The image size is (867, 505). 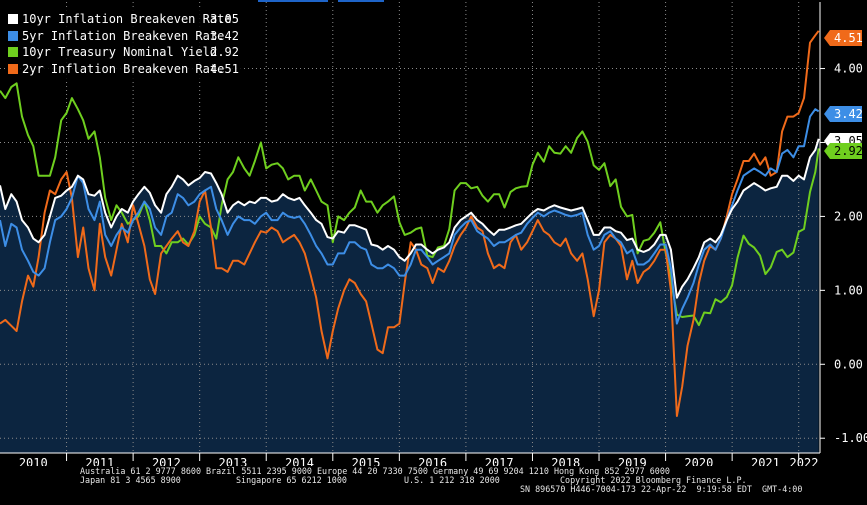 I want to click on top-accent-bar-right, so click(x=361, y=1).